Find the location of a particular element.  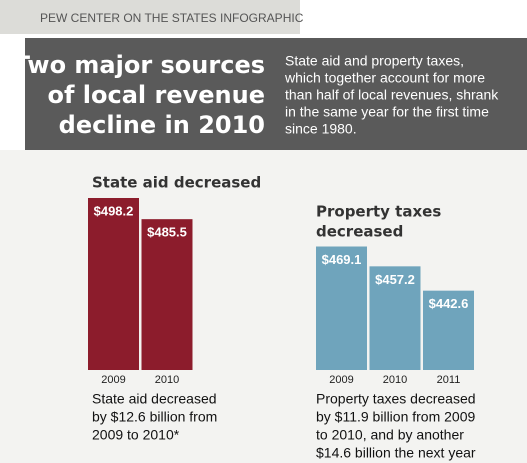

x-tick-label: 2011 is located at coordinates (449, 380).